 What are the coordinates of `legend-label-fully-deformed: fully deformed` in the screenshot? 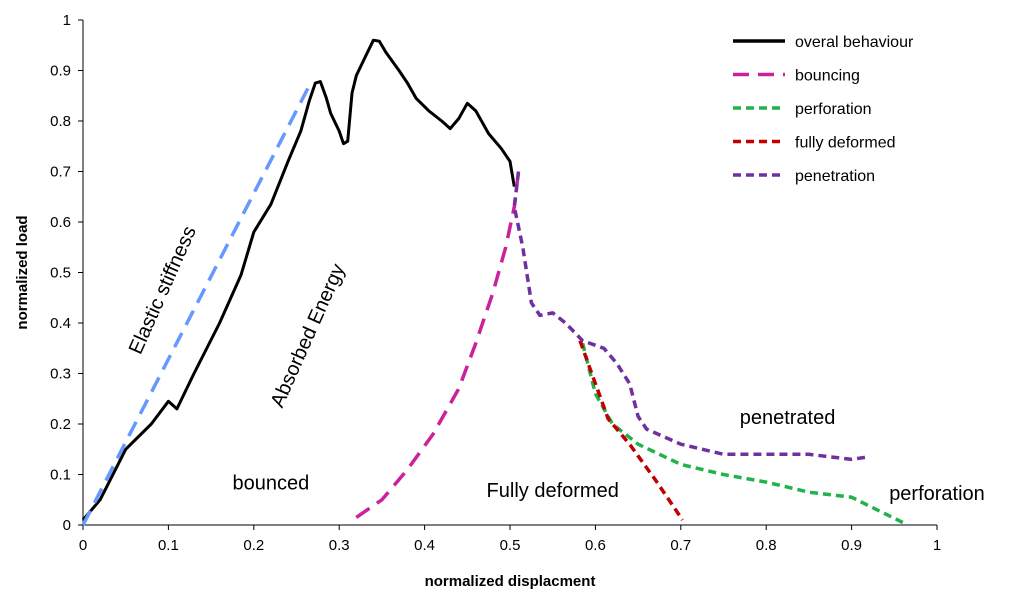 It's located at (845, 143).